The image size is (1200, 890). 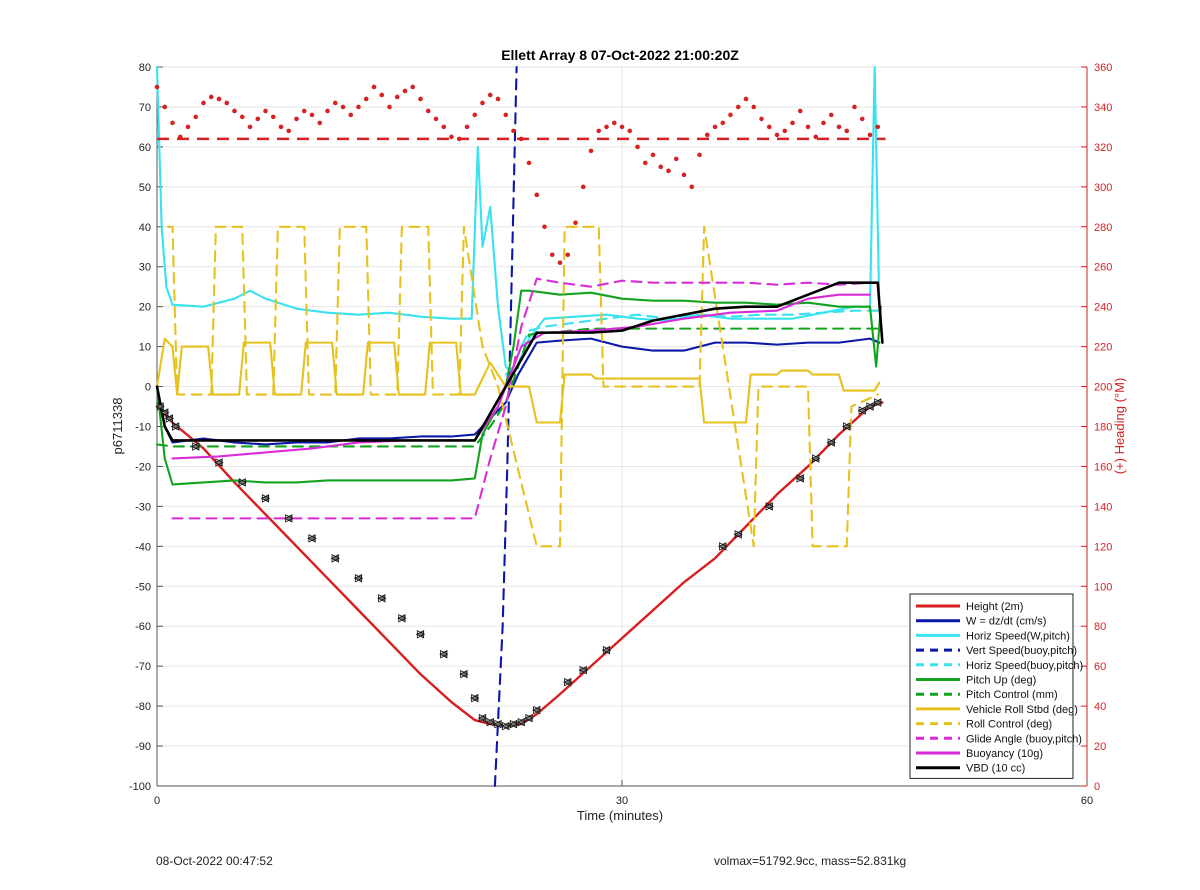 I want to click on y-right-tick-label-0: 0, so click(x=1097, y=787).